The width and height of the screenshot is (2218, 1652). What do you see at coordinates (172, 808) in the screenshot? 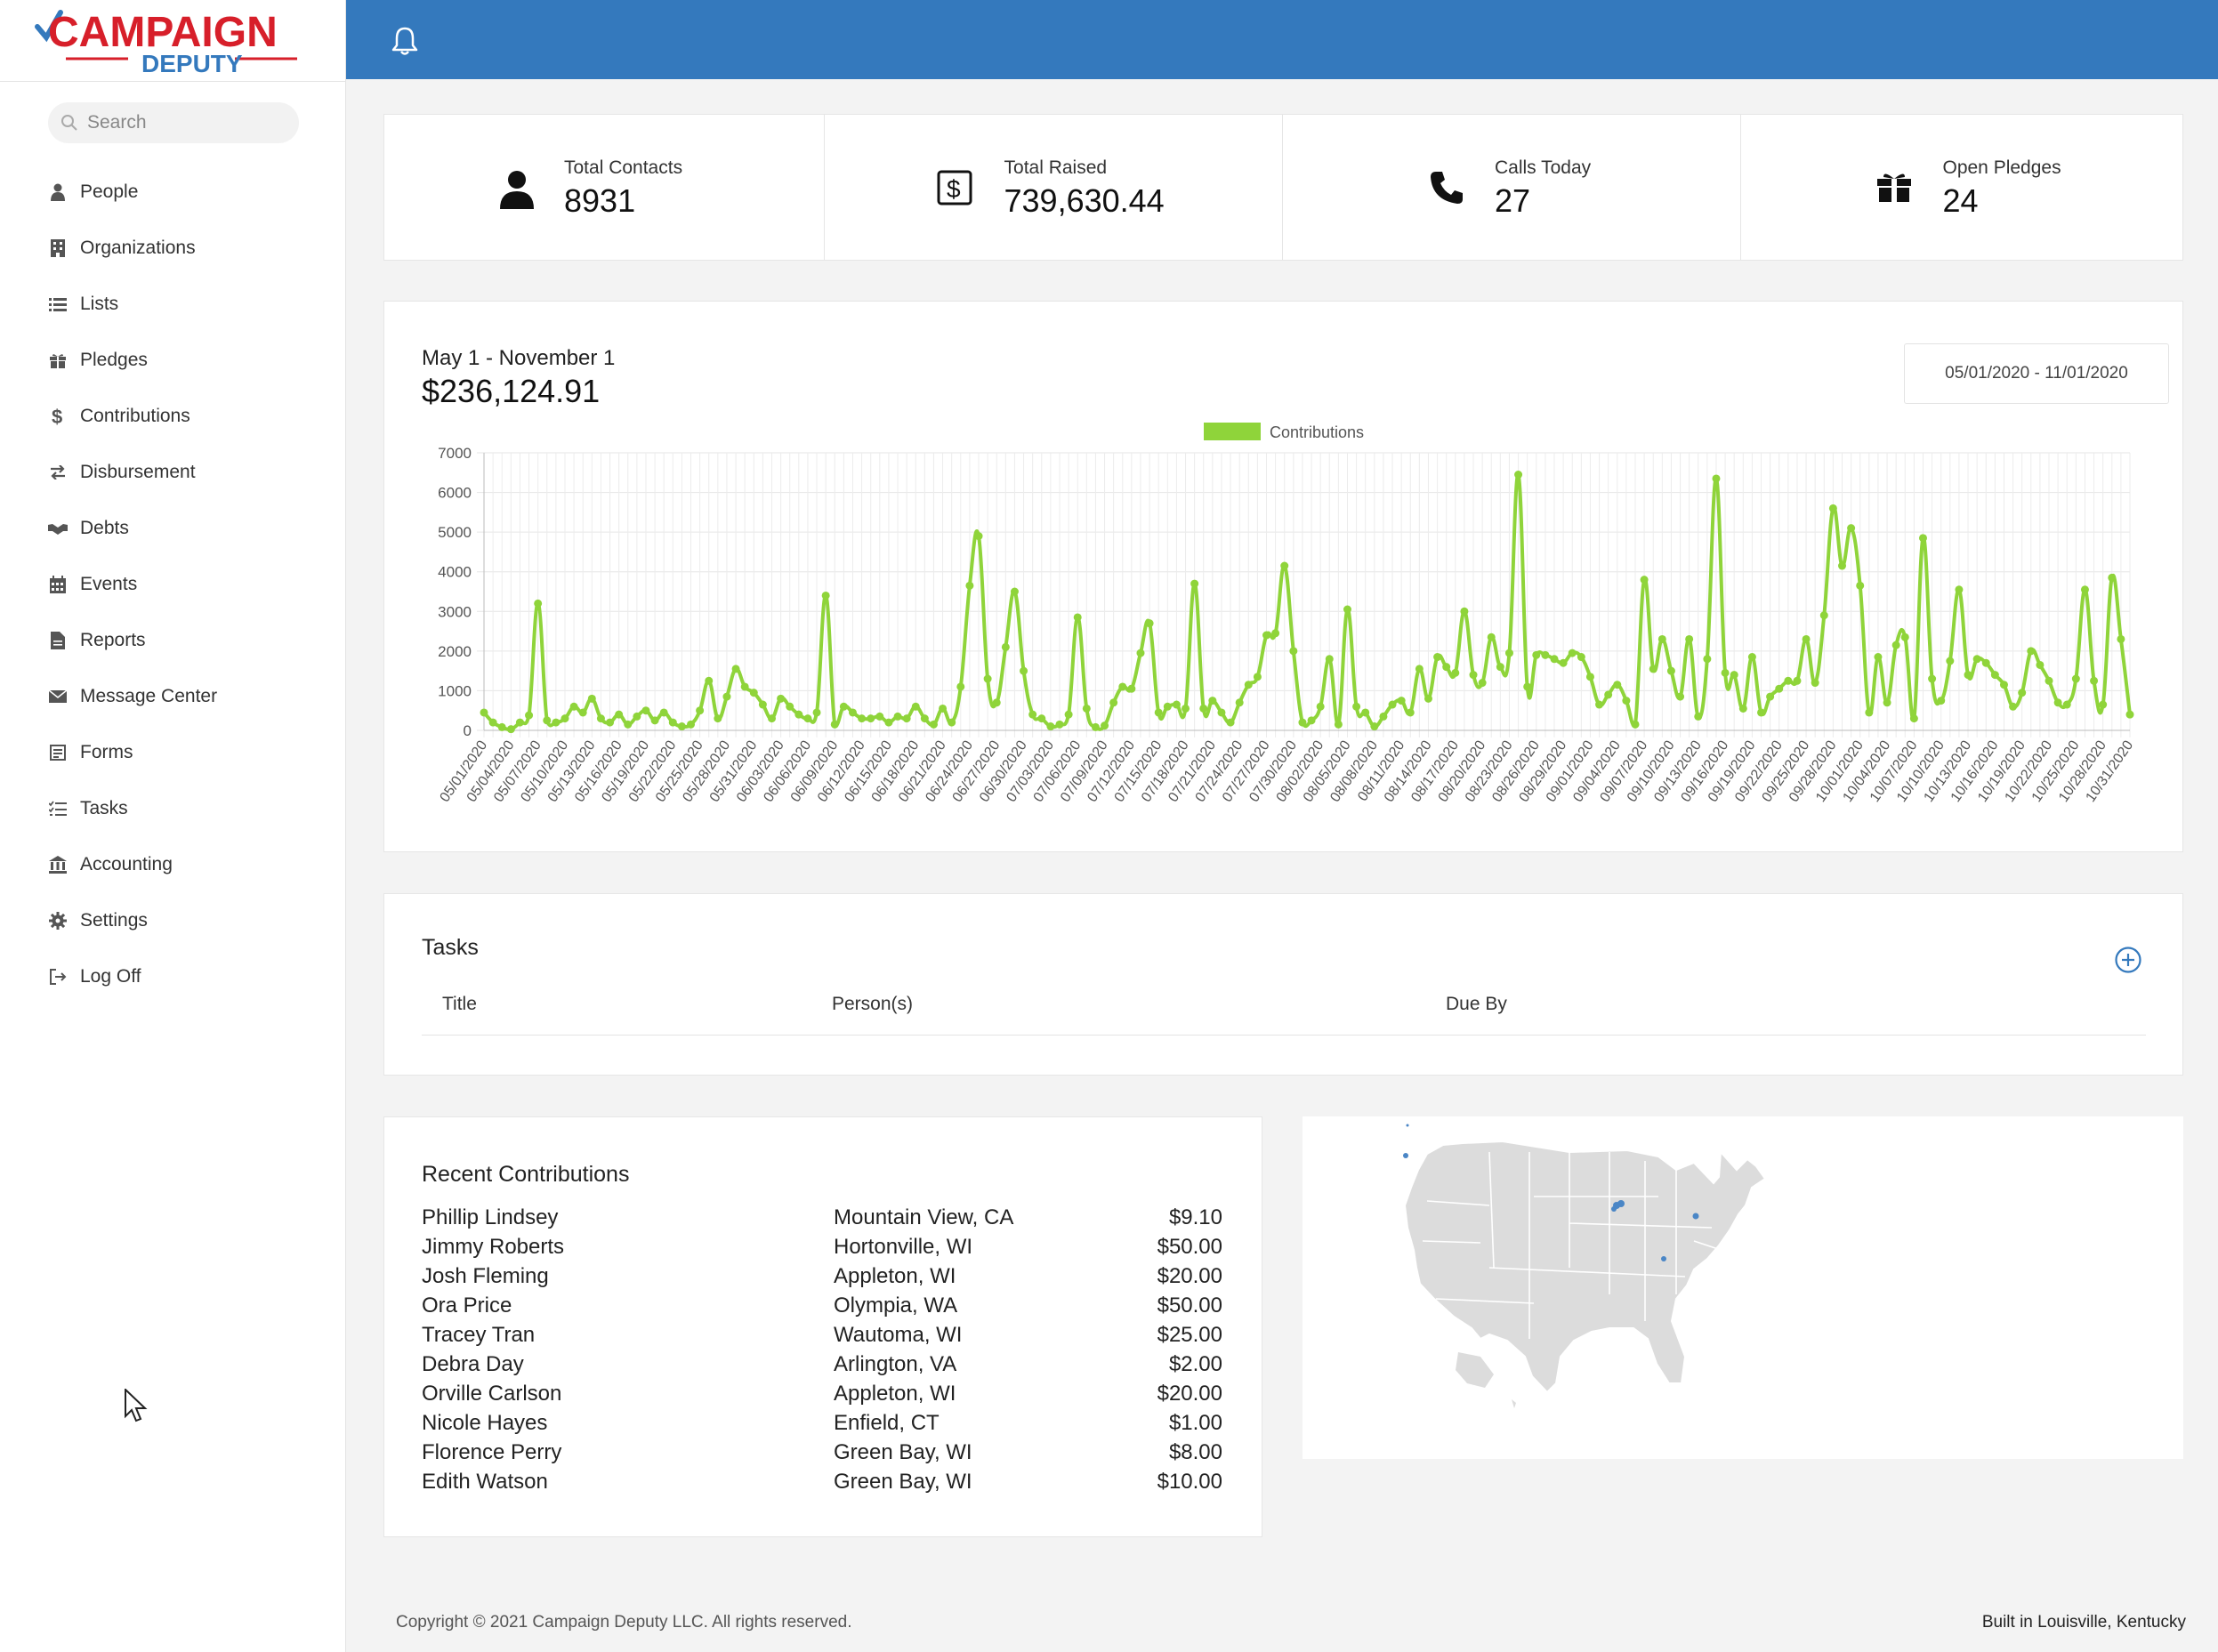
I see `sidebar-item-tasks: Tasks` at bounding box center [172, 808].